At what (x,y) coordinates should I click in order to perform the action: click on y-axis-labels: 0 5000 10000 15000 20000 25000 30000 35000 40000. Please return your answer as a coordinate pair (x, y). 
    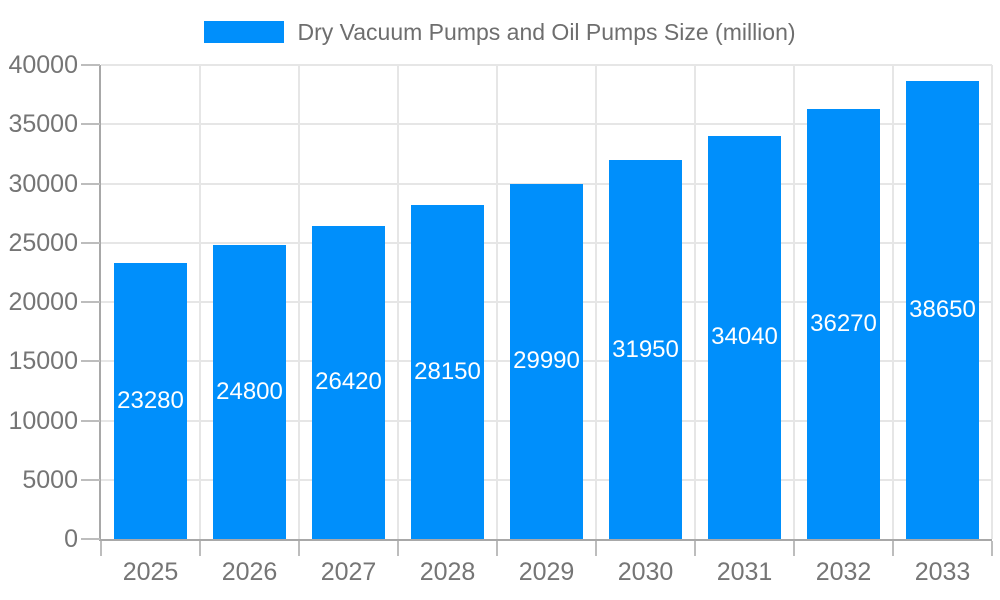
    Looking at the image, I should click on (39, 302).